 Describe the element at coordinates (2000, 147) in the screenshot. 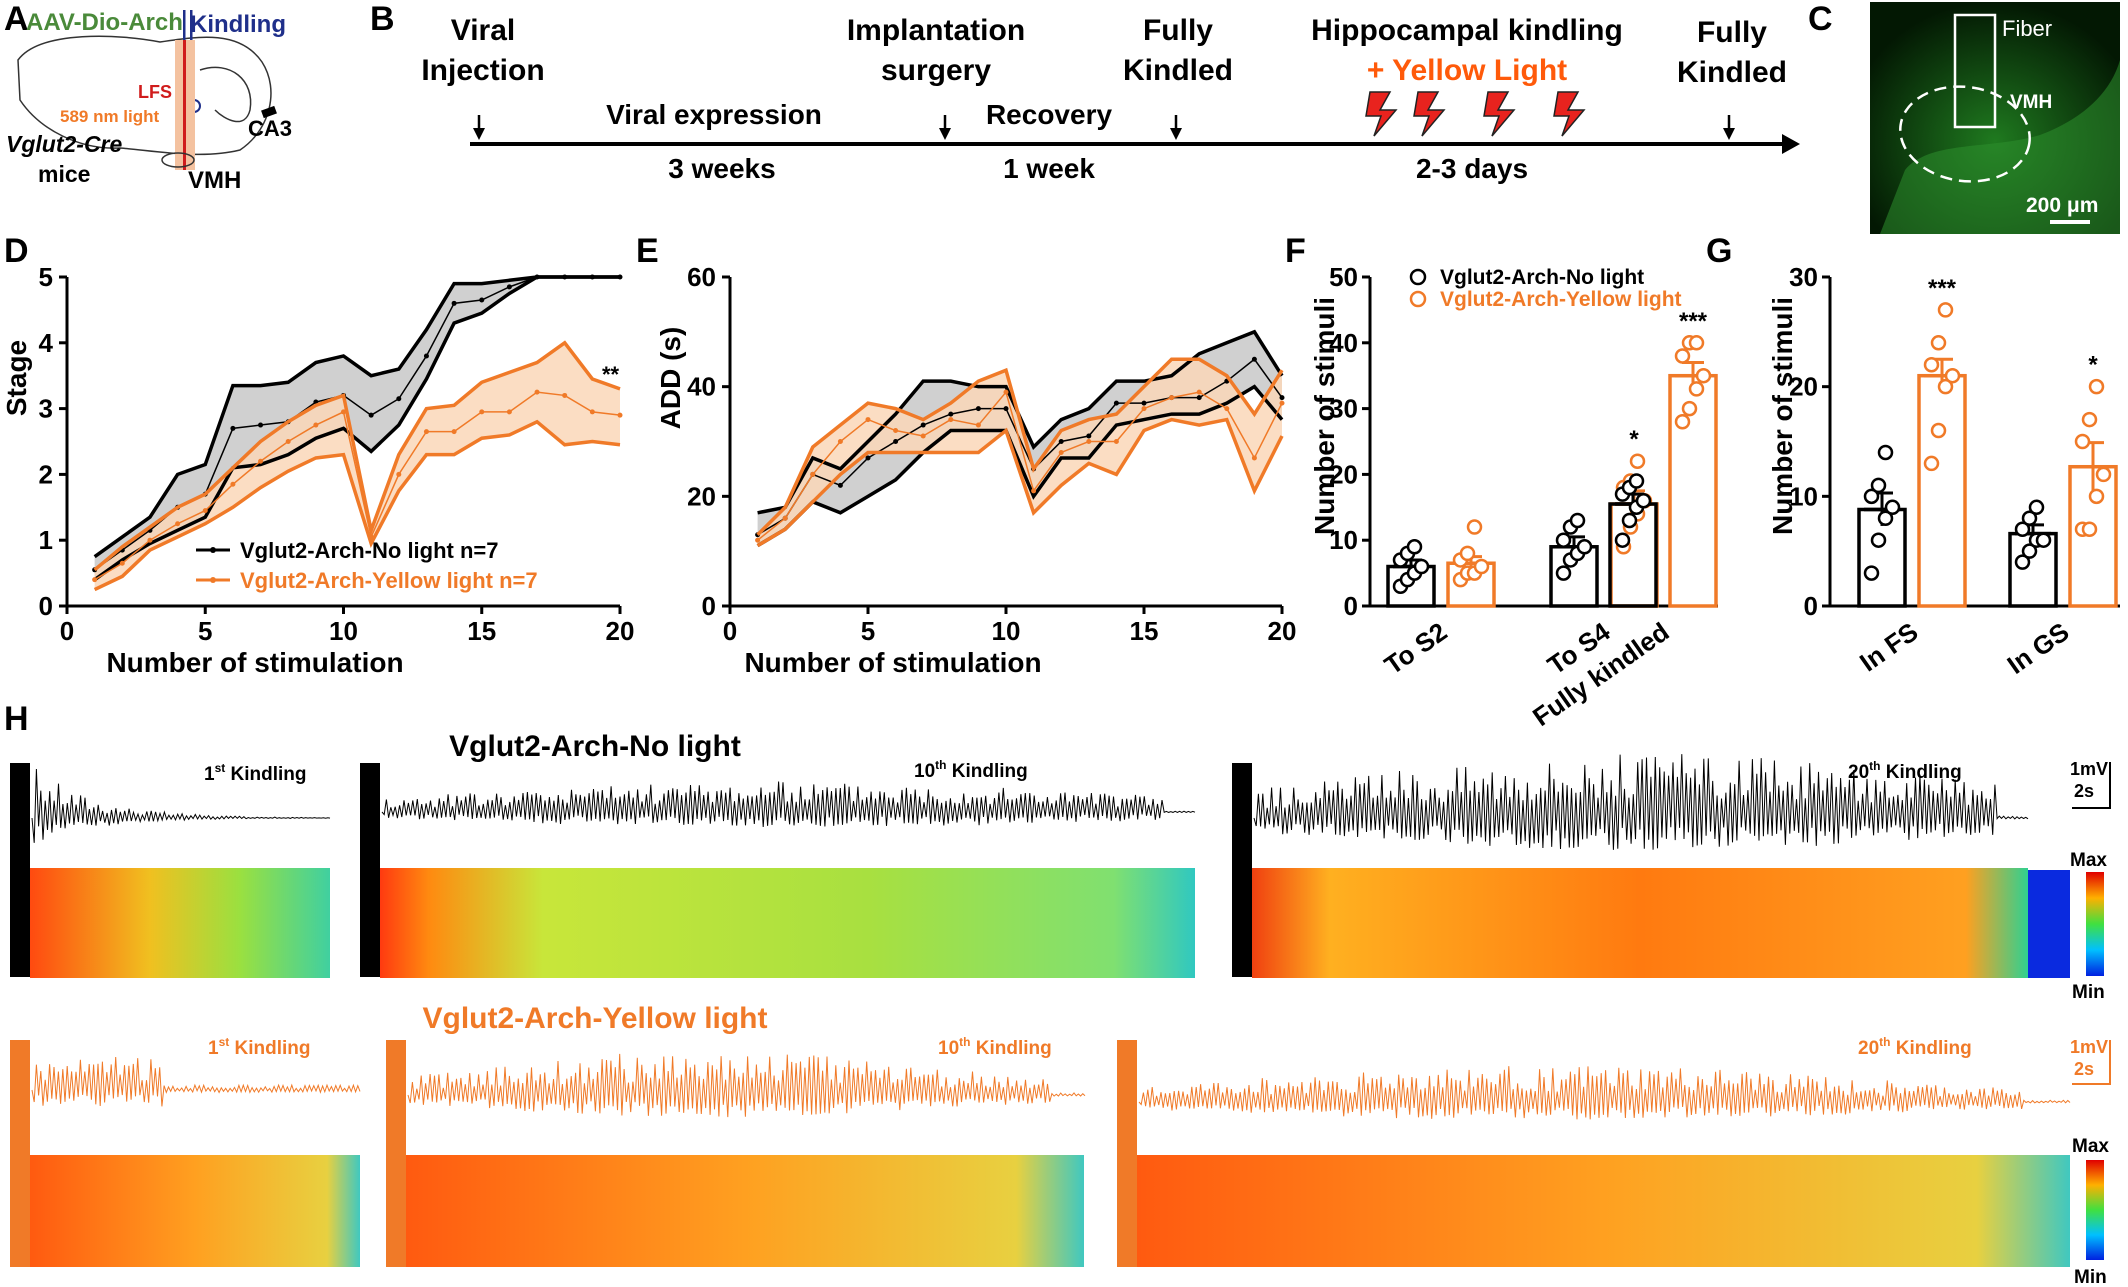

I see `tissue-glow` at that location.